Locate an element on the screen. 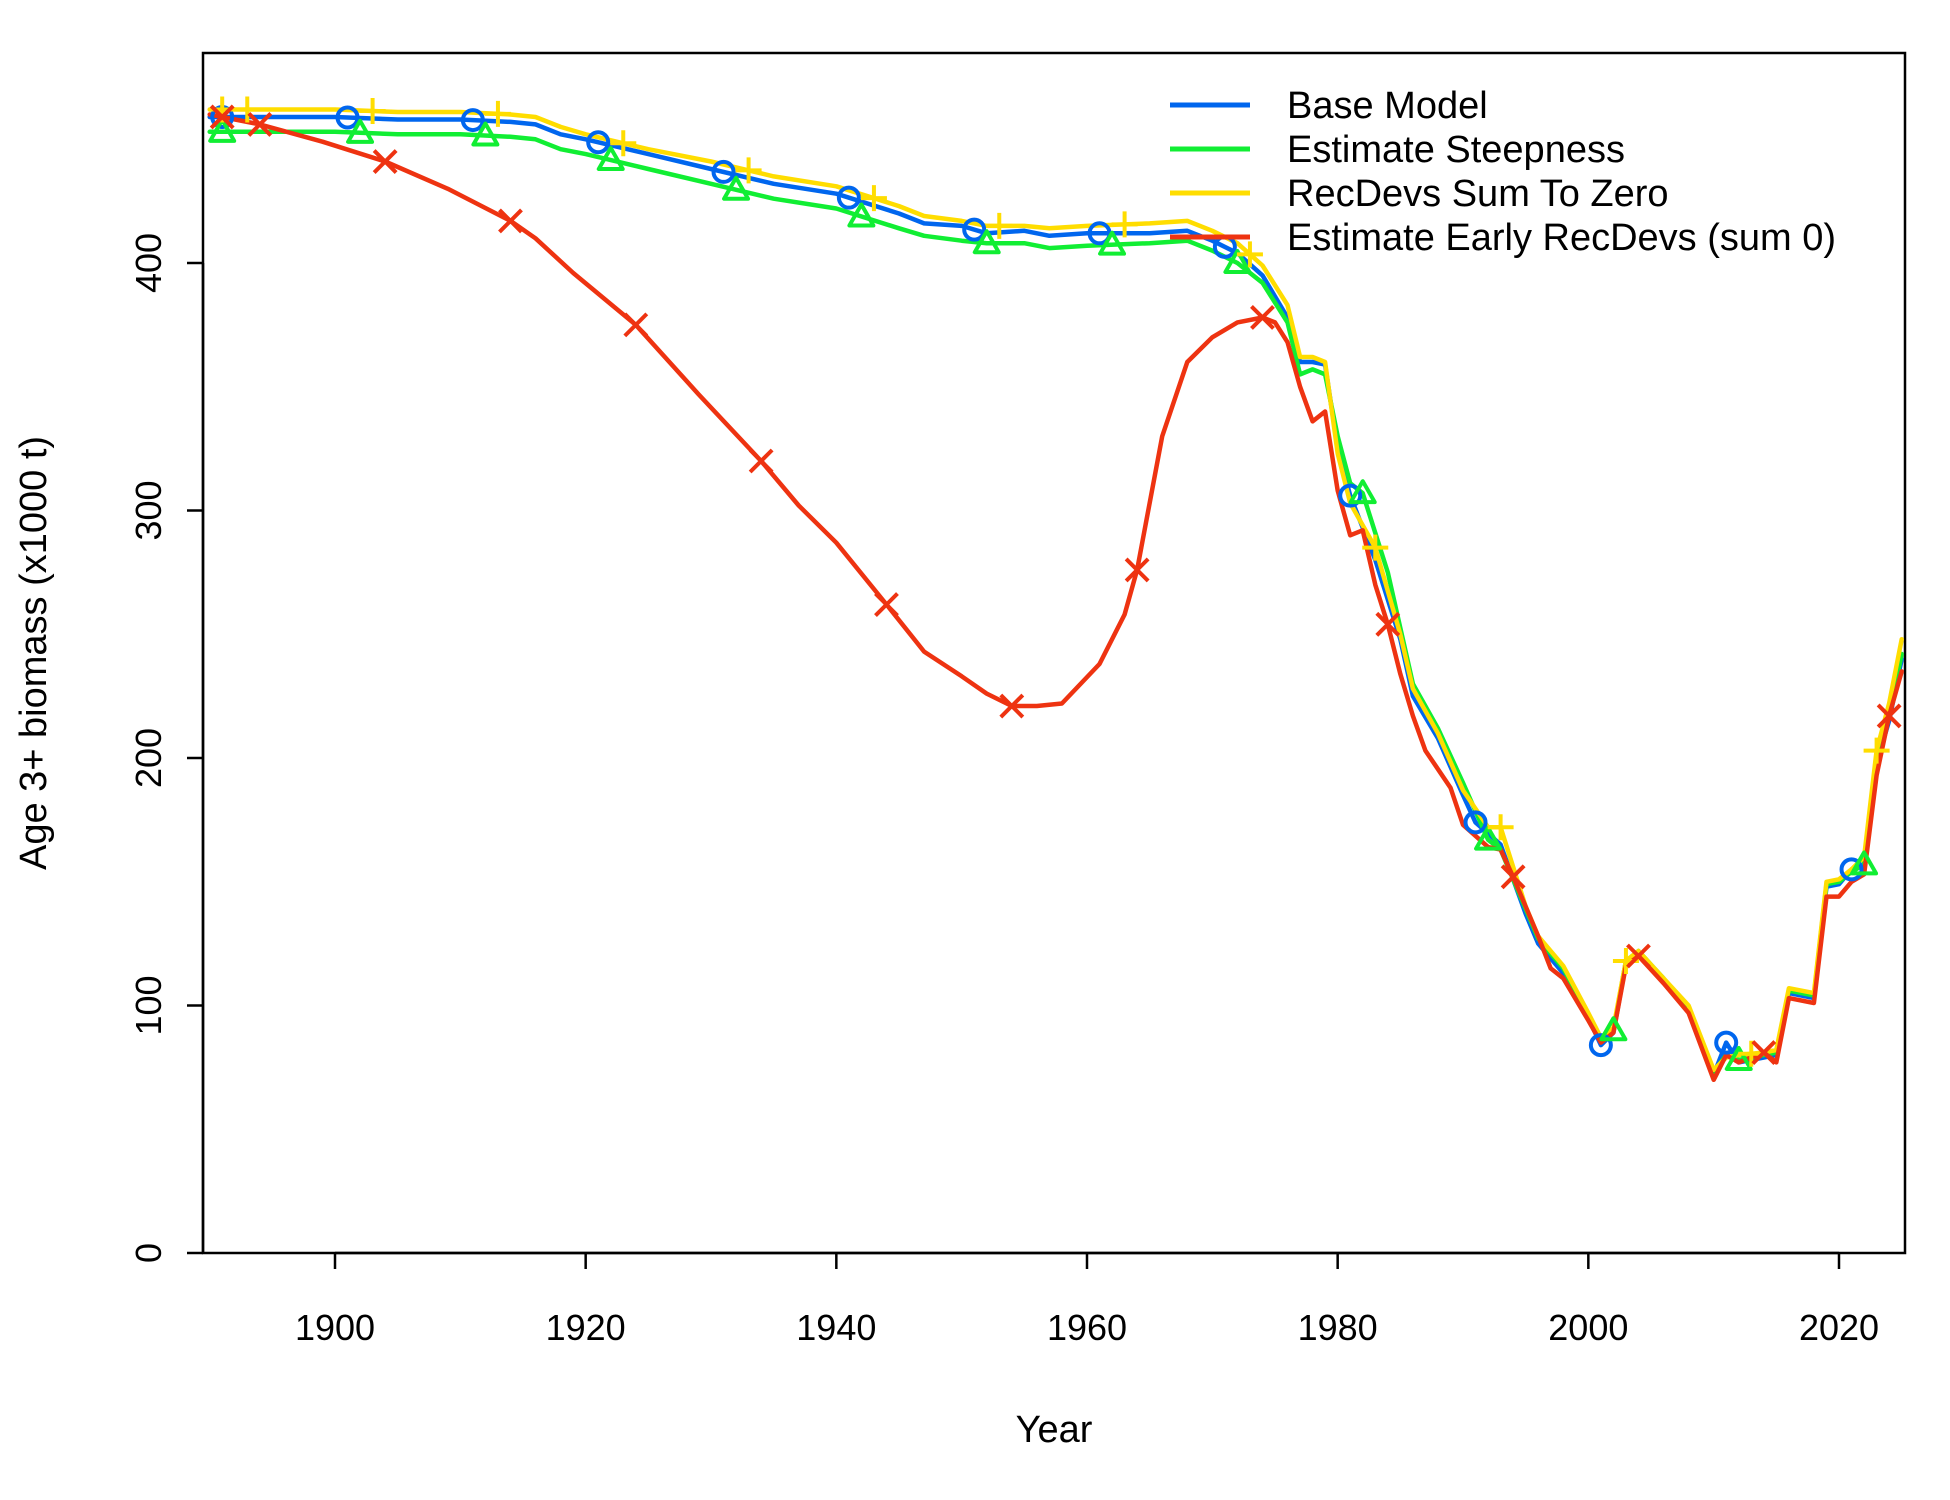 This screenshot has height=1500, width=1950. x-tick-label: 2000 is located at coordinates (1588, 1327).